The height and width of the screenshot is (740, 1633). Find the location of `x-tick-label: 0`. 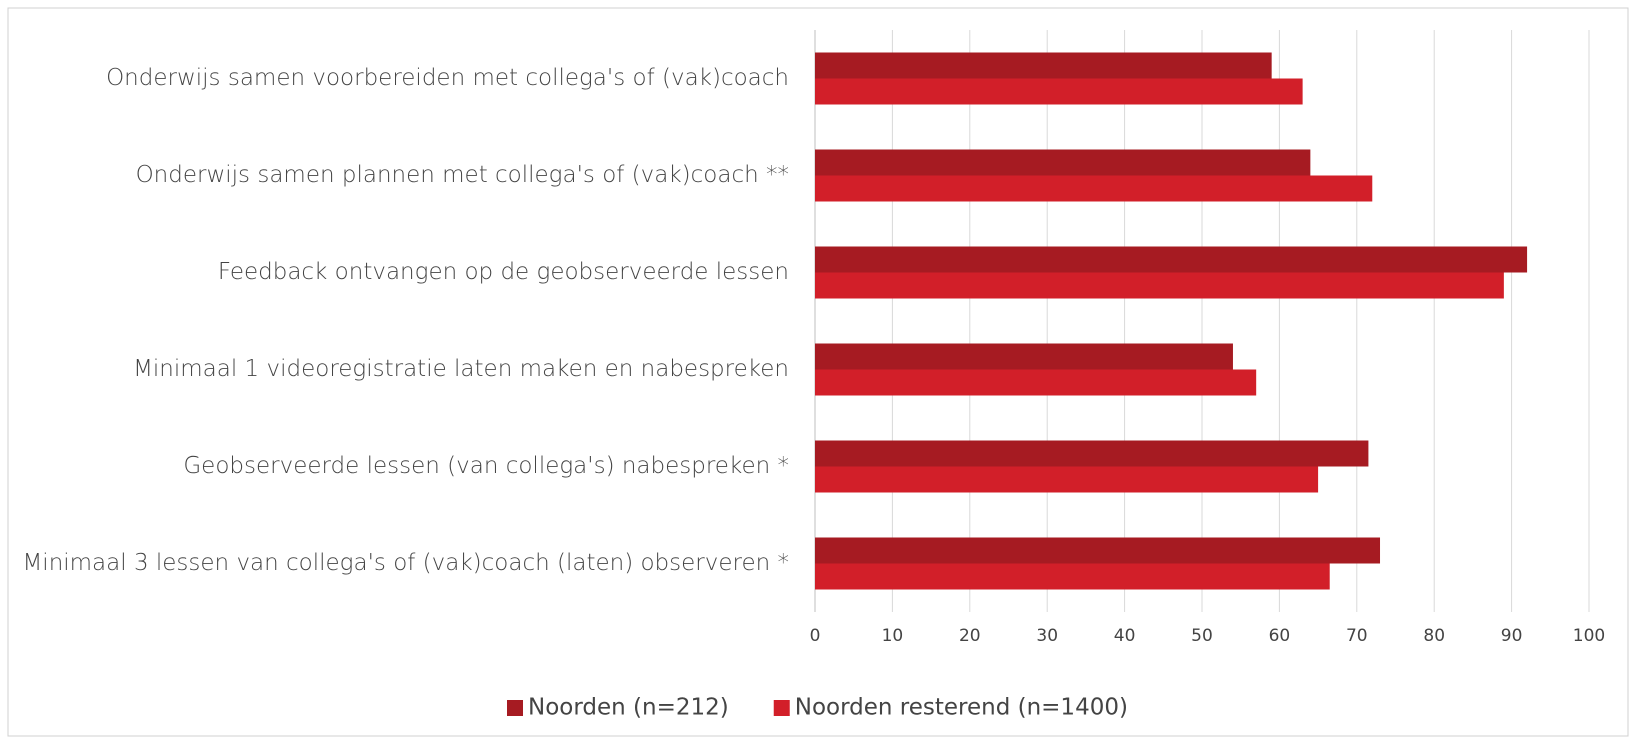

x-tick-label: 0 is located at coordinates (815, 636).